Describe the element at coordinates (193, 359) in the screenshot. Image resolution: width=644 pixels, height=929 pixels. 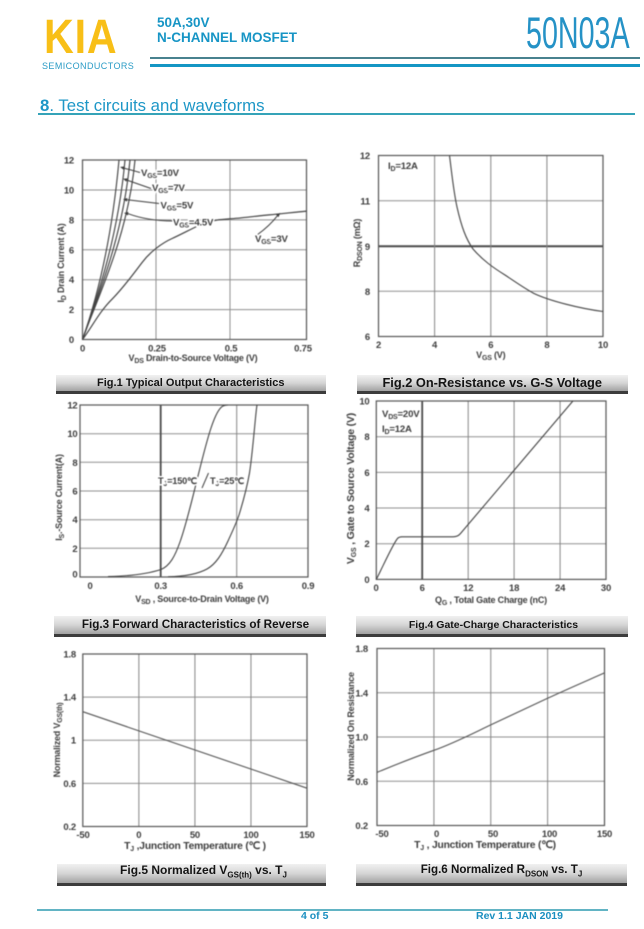
I see `svg-text:VDS Drain-to-Source Voltage (V: VDS Drain-to-Source Voltage (V)` at that location.